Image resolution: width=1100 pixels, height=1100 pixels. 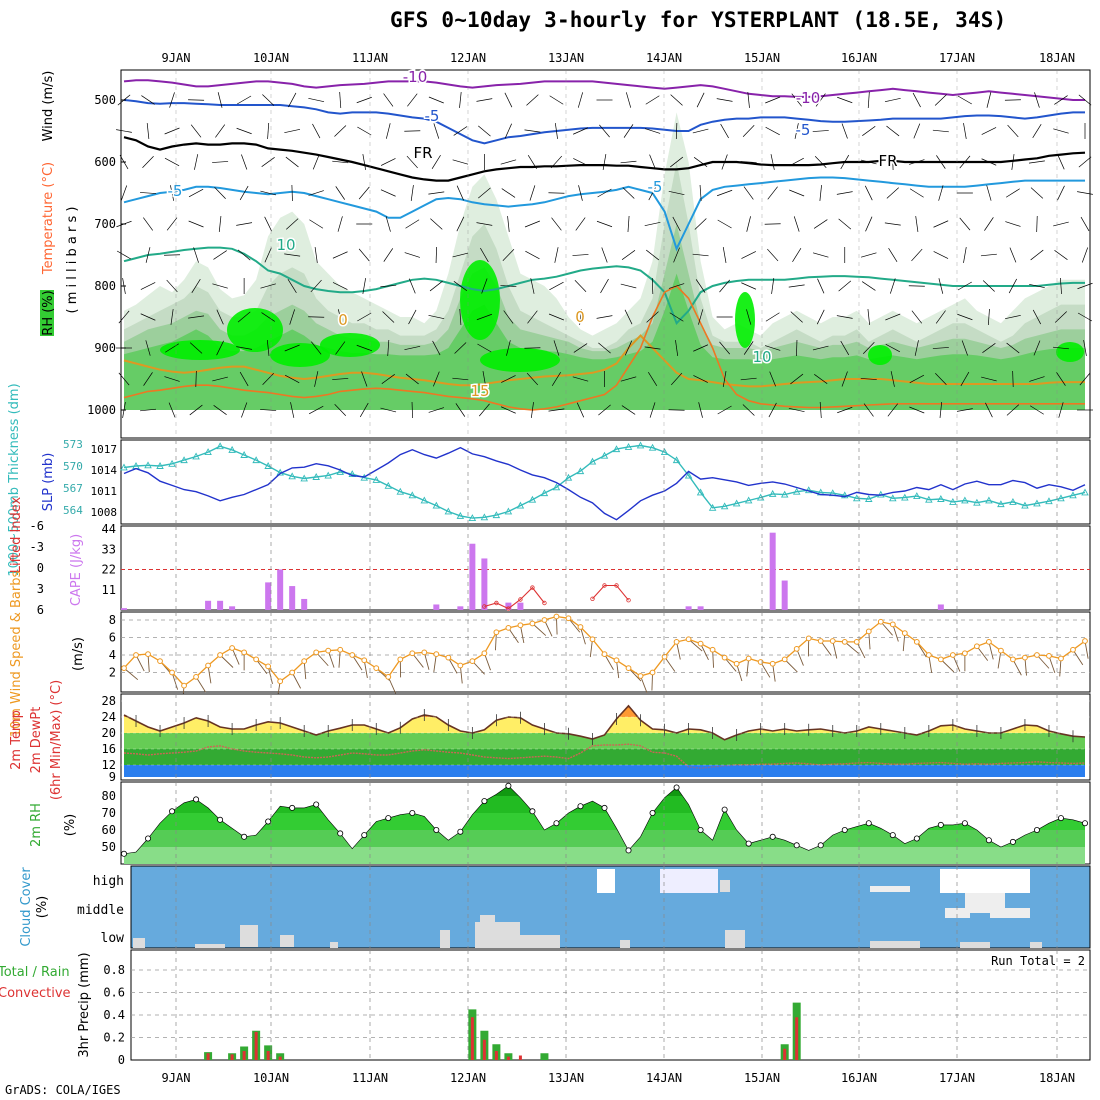 I want to click on temp-tick: 28, so click(x=109, y=701).